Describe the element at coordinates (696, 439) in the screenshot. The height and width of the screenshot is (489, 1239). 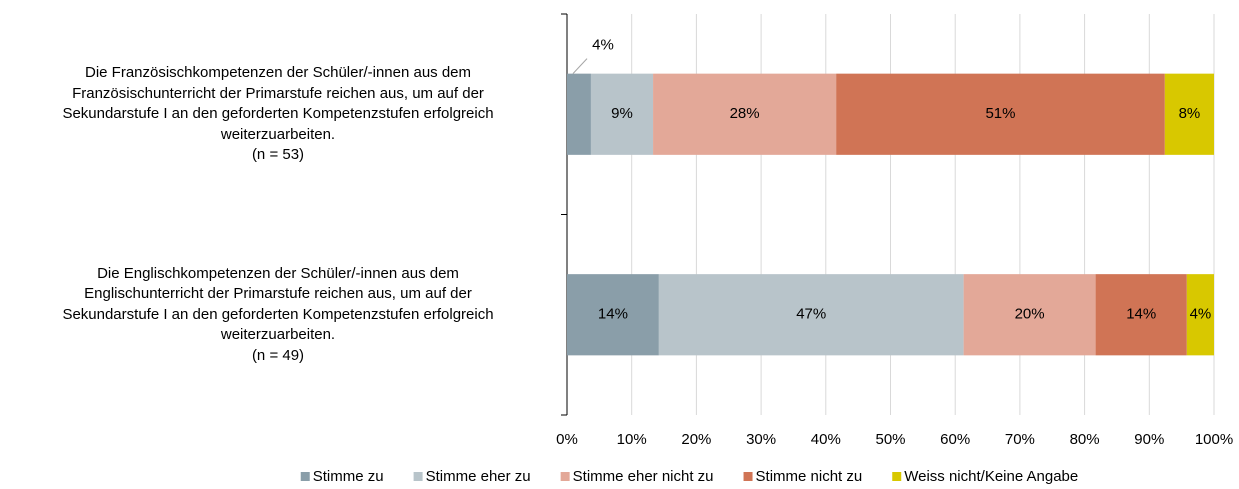
I see `x-tick-label: 20%` at that location.